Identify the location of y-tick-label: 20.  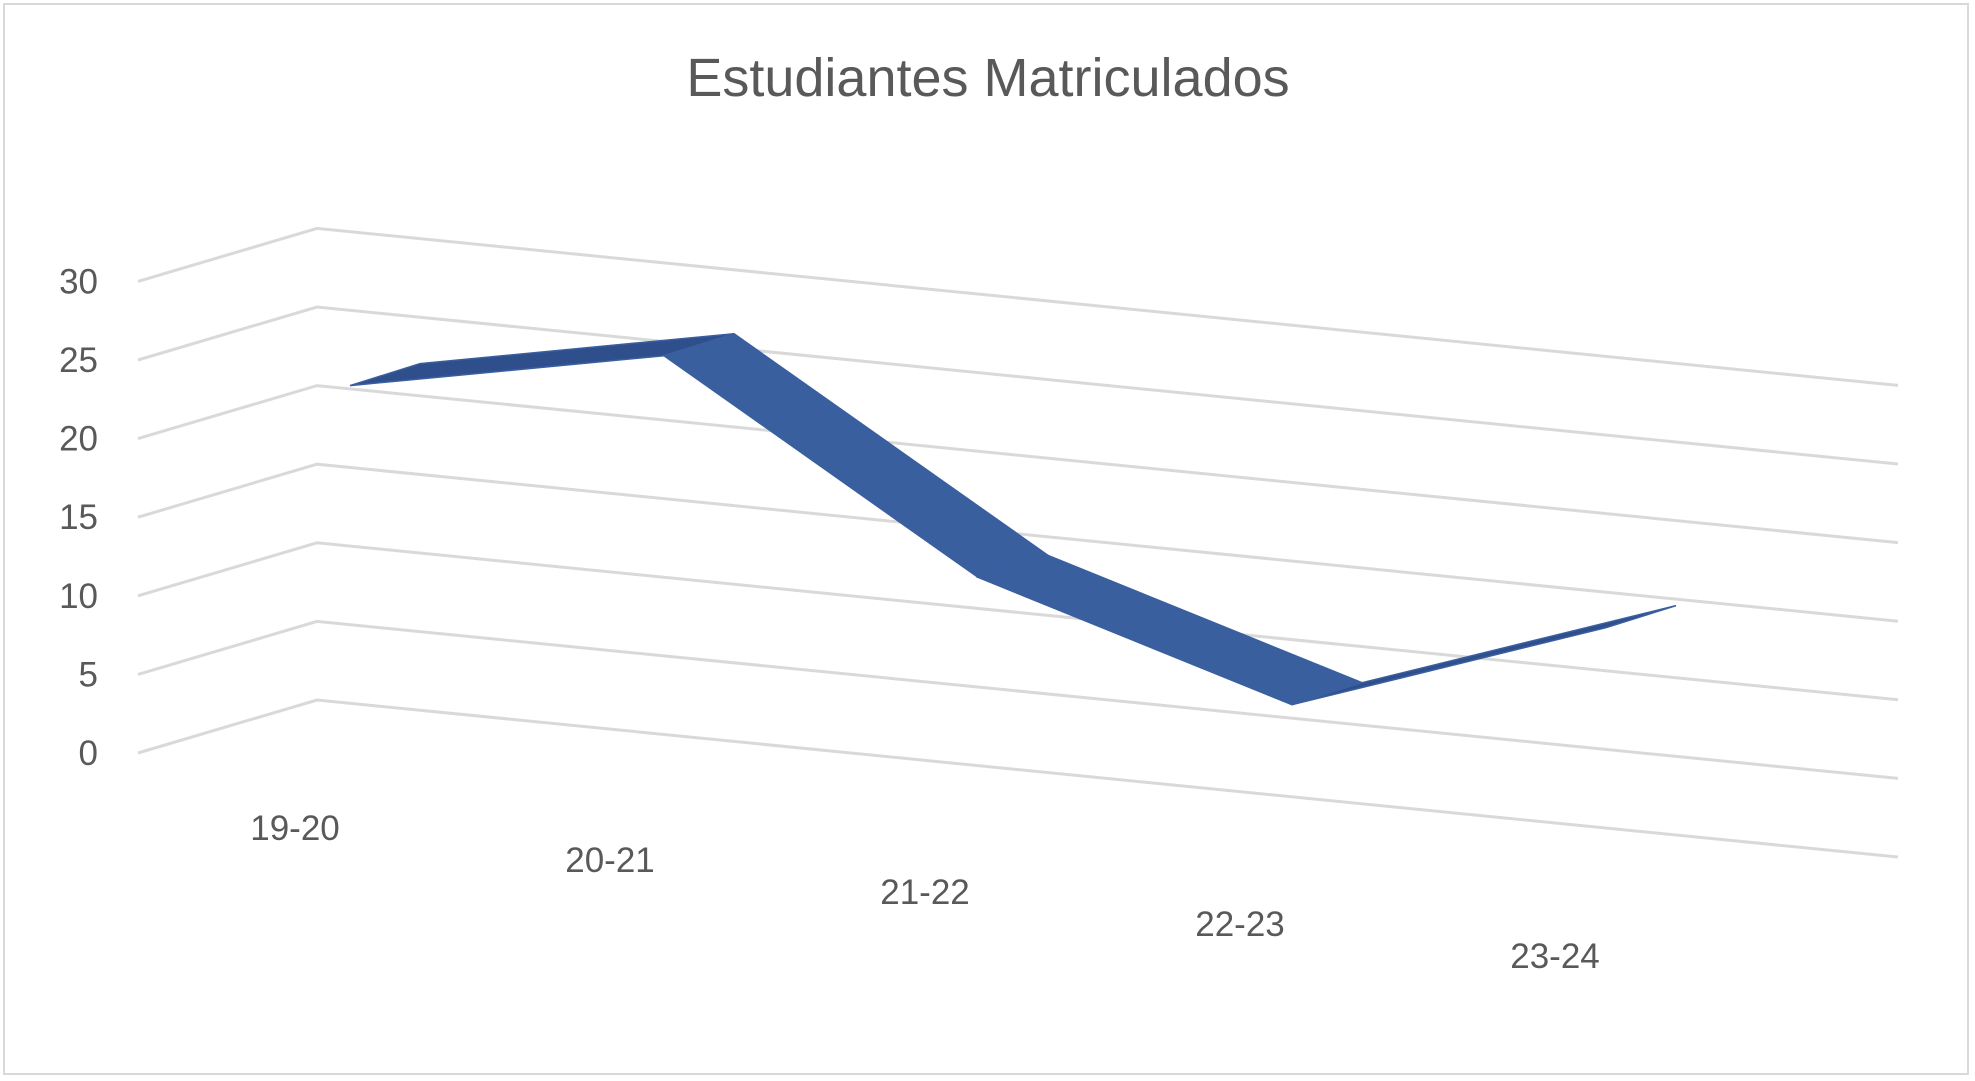
(78, 439).